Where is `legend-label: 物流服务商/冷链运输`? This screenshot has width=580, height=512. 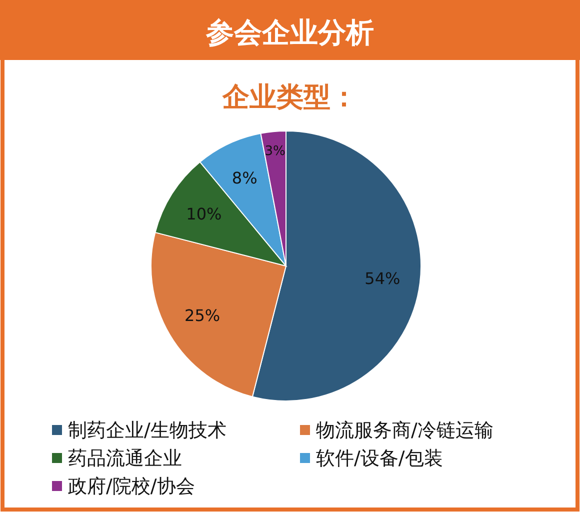 legend-label: 物流服务商/冷链运输 is located at coordinates (405, 431).